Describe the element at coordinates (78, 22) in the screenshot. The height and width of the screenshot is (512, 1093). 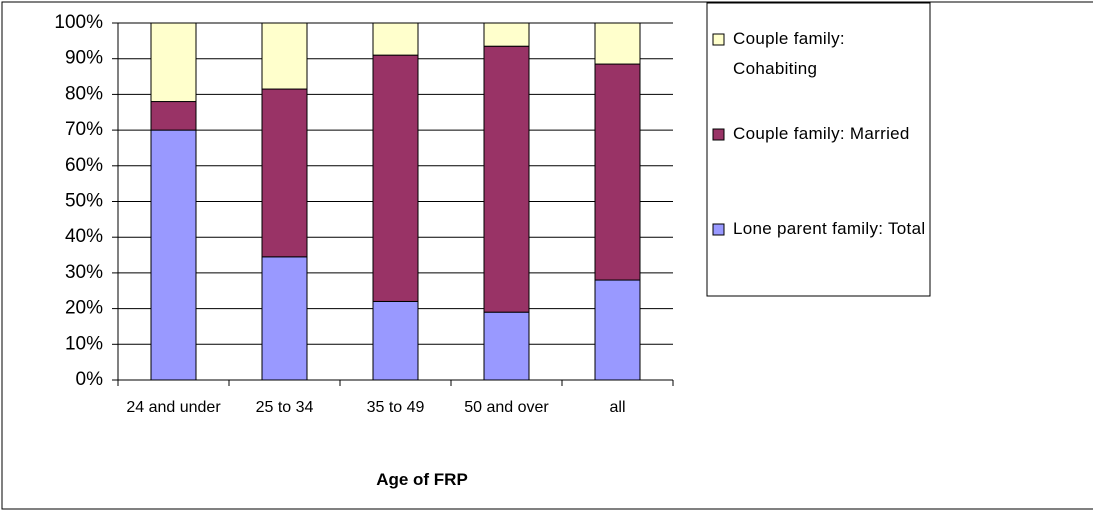
I see `y-tick-label: 100%` at that location.